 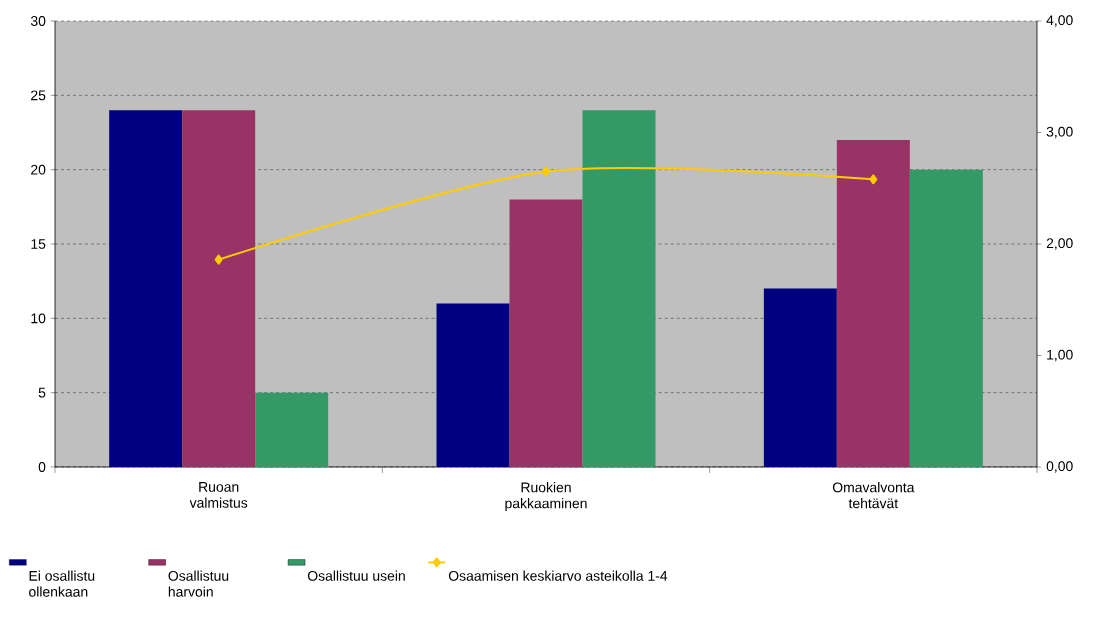 I want to click on y2-tick-label: 1,00, so click(x=1060, y=355).